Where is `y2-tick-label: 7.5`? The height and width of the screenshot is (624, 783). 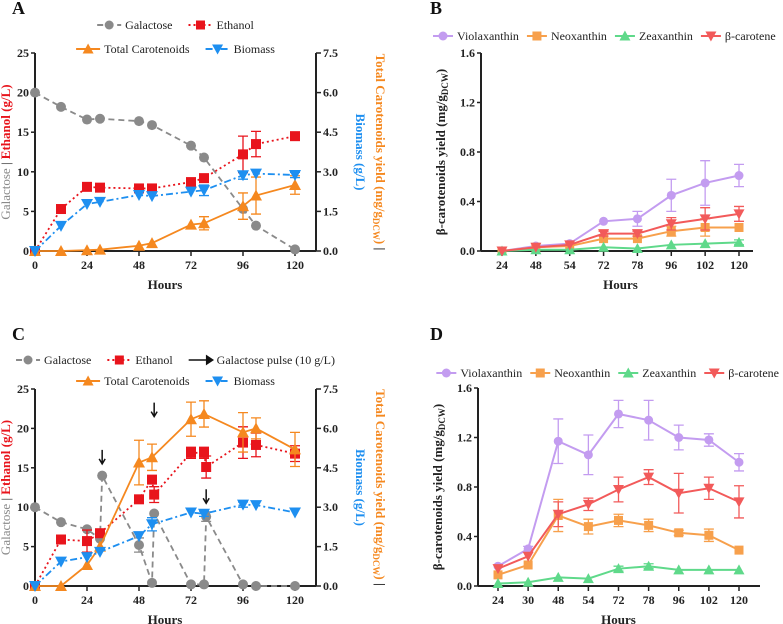
y2-tick-label: 7.5 is located at coordinates (330, 53).